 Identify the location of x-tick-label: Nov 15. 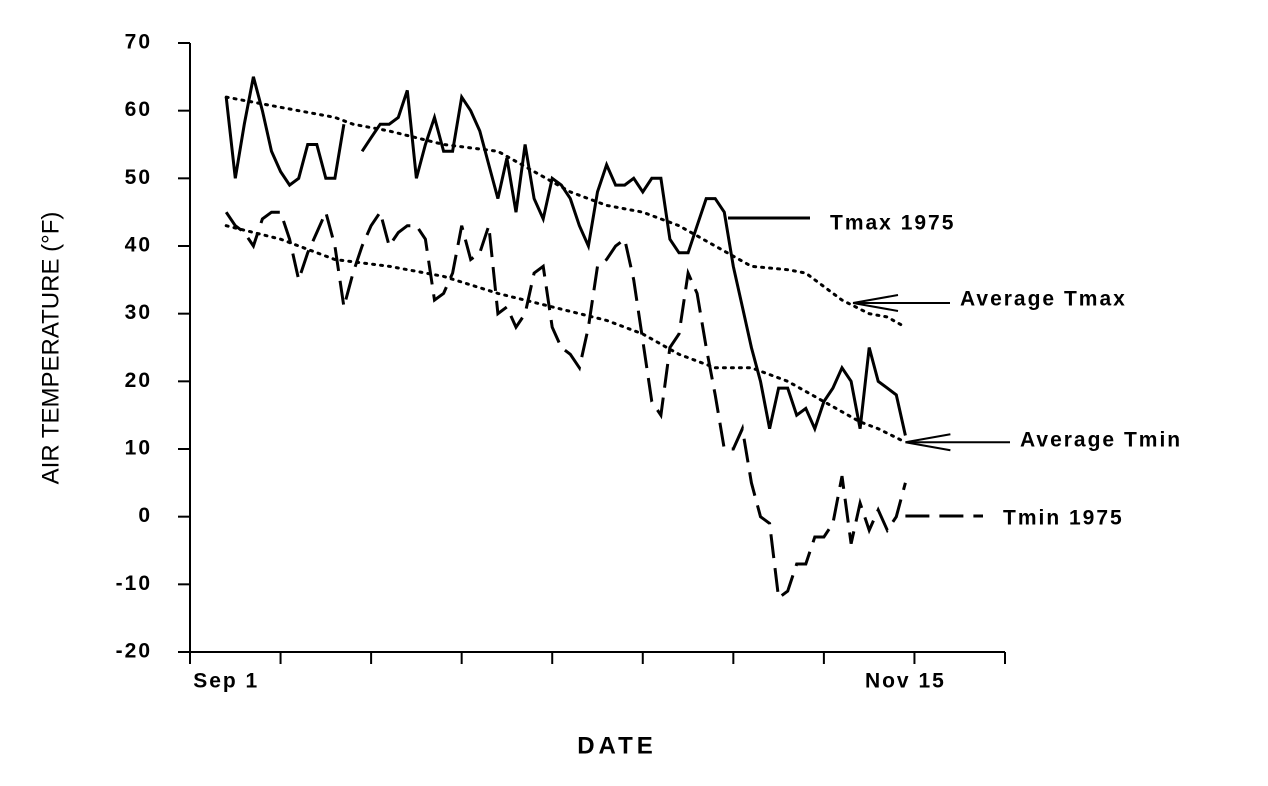
(905, 681).